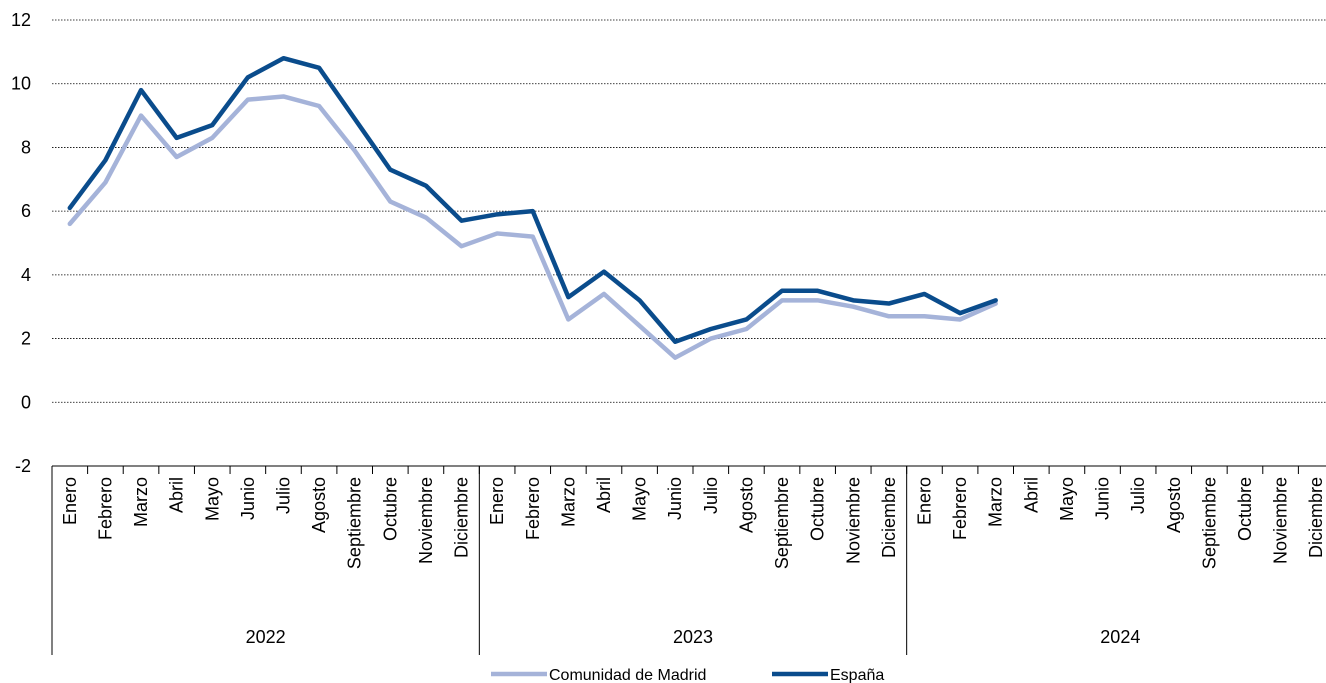 This screenshot has width=1326, height=683. Describe the element at coordinates (26, 275) in the screenshot. I see `y-tick-label: 4` at that location.